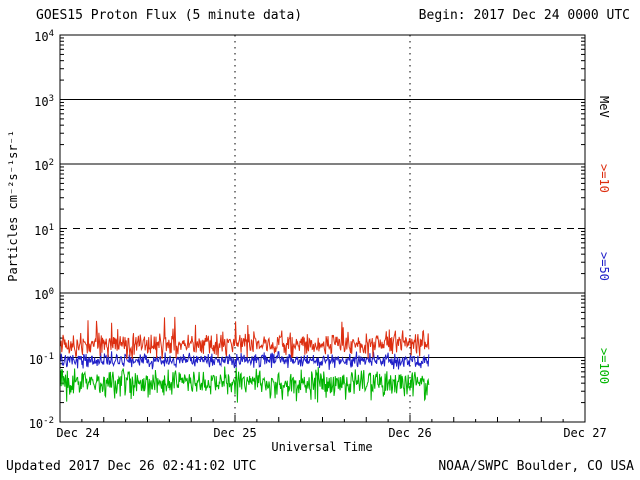  Describe the element at coordinates (244, 384) in the screenshot. I see `series-line-ge100` at that location.